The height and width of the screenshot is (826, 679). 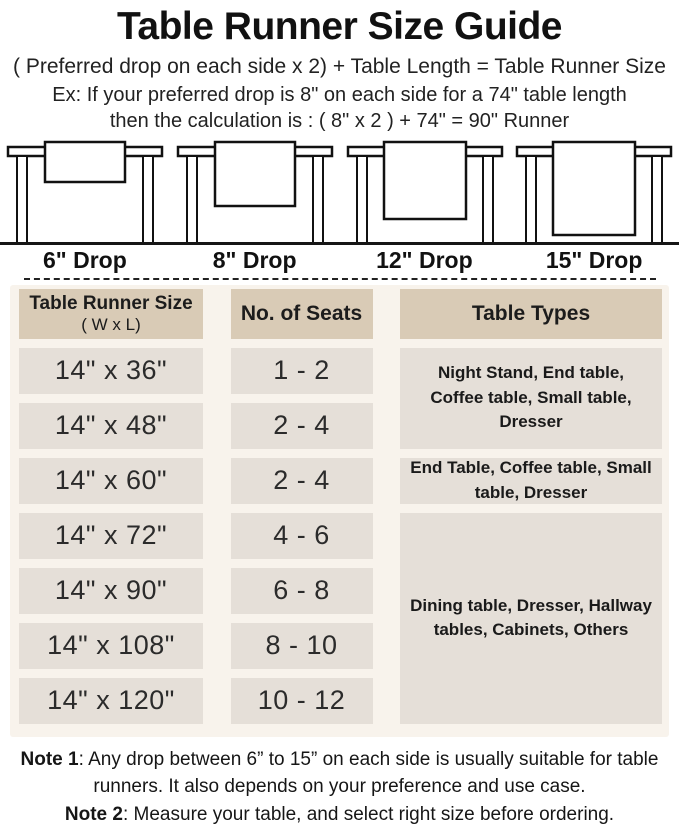 I want to click on note-2-label: Note 2, so click(x=93, y=814).